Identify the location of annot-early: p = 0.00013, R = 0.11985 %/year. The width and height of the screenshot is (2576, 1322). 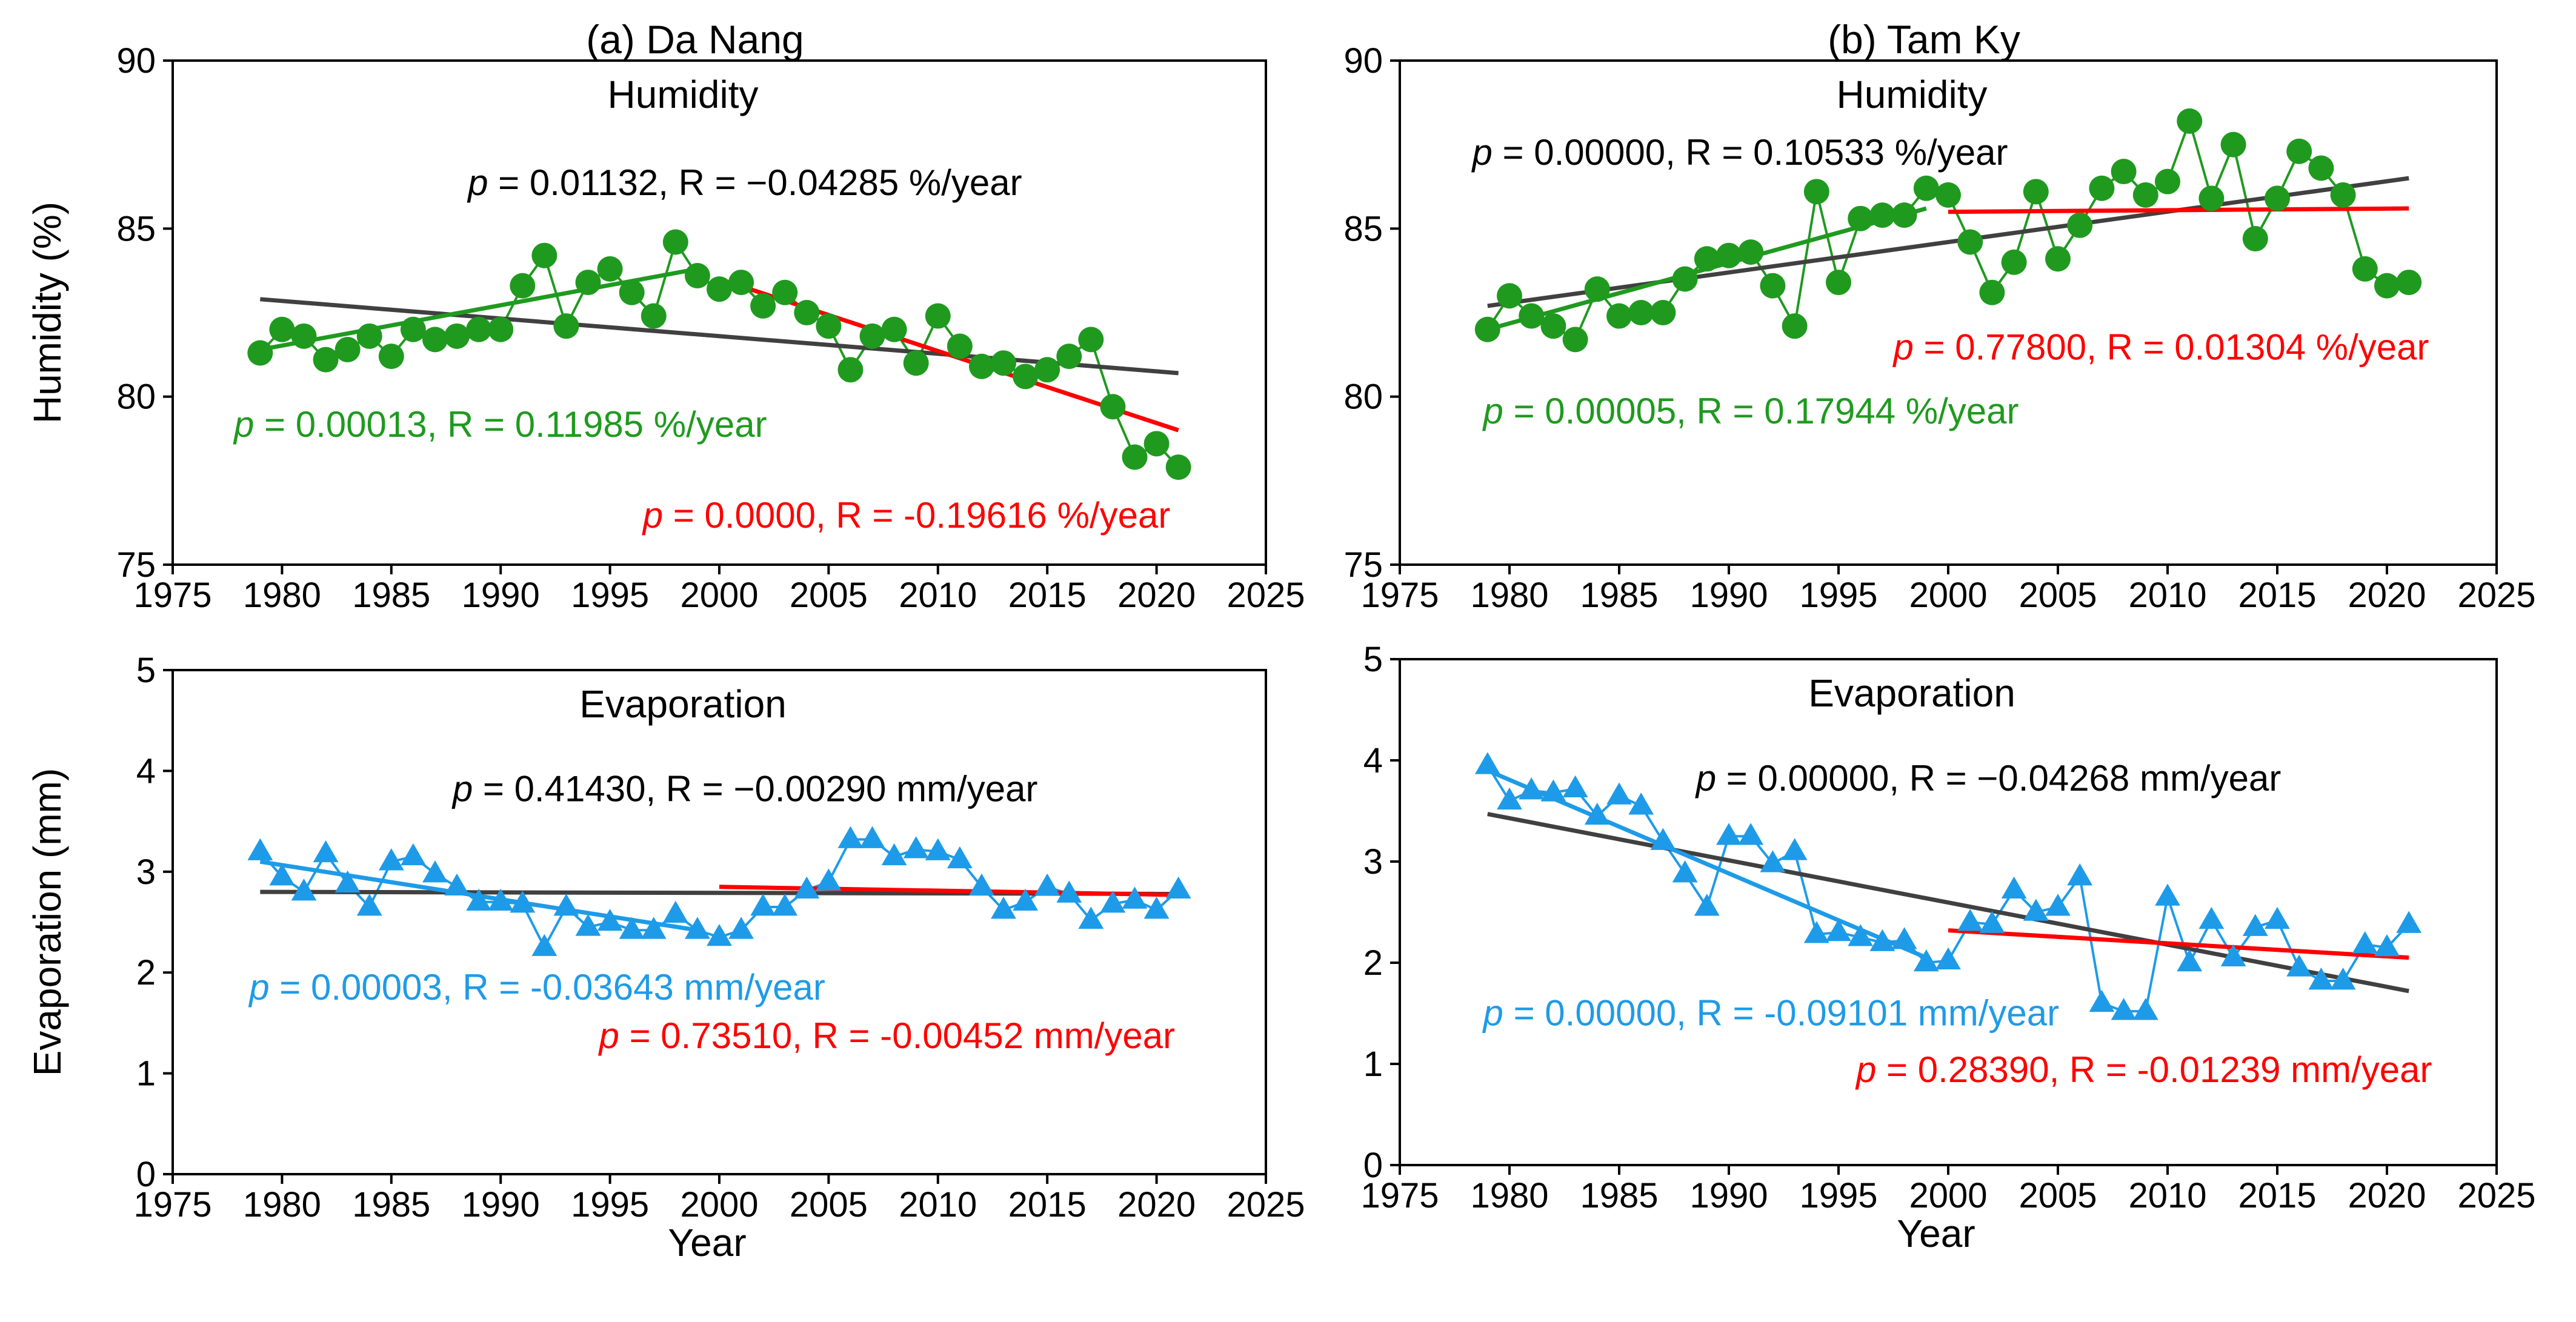
(500, 424).